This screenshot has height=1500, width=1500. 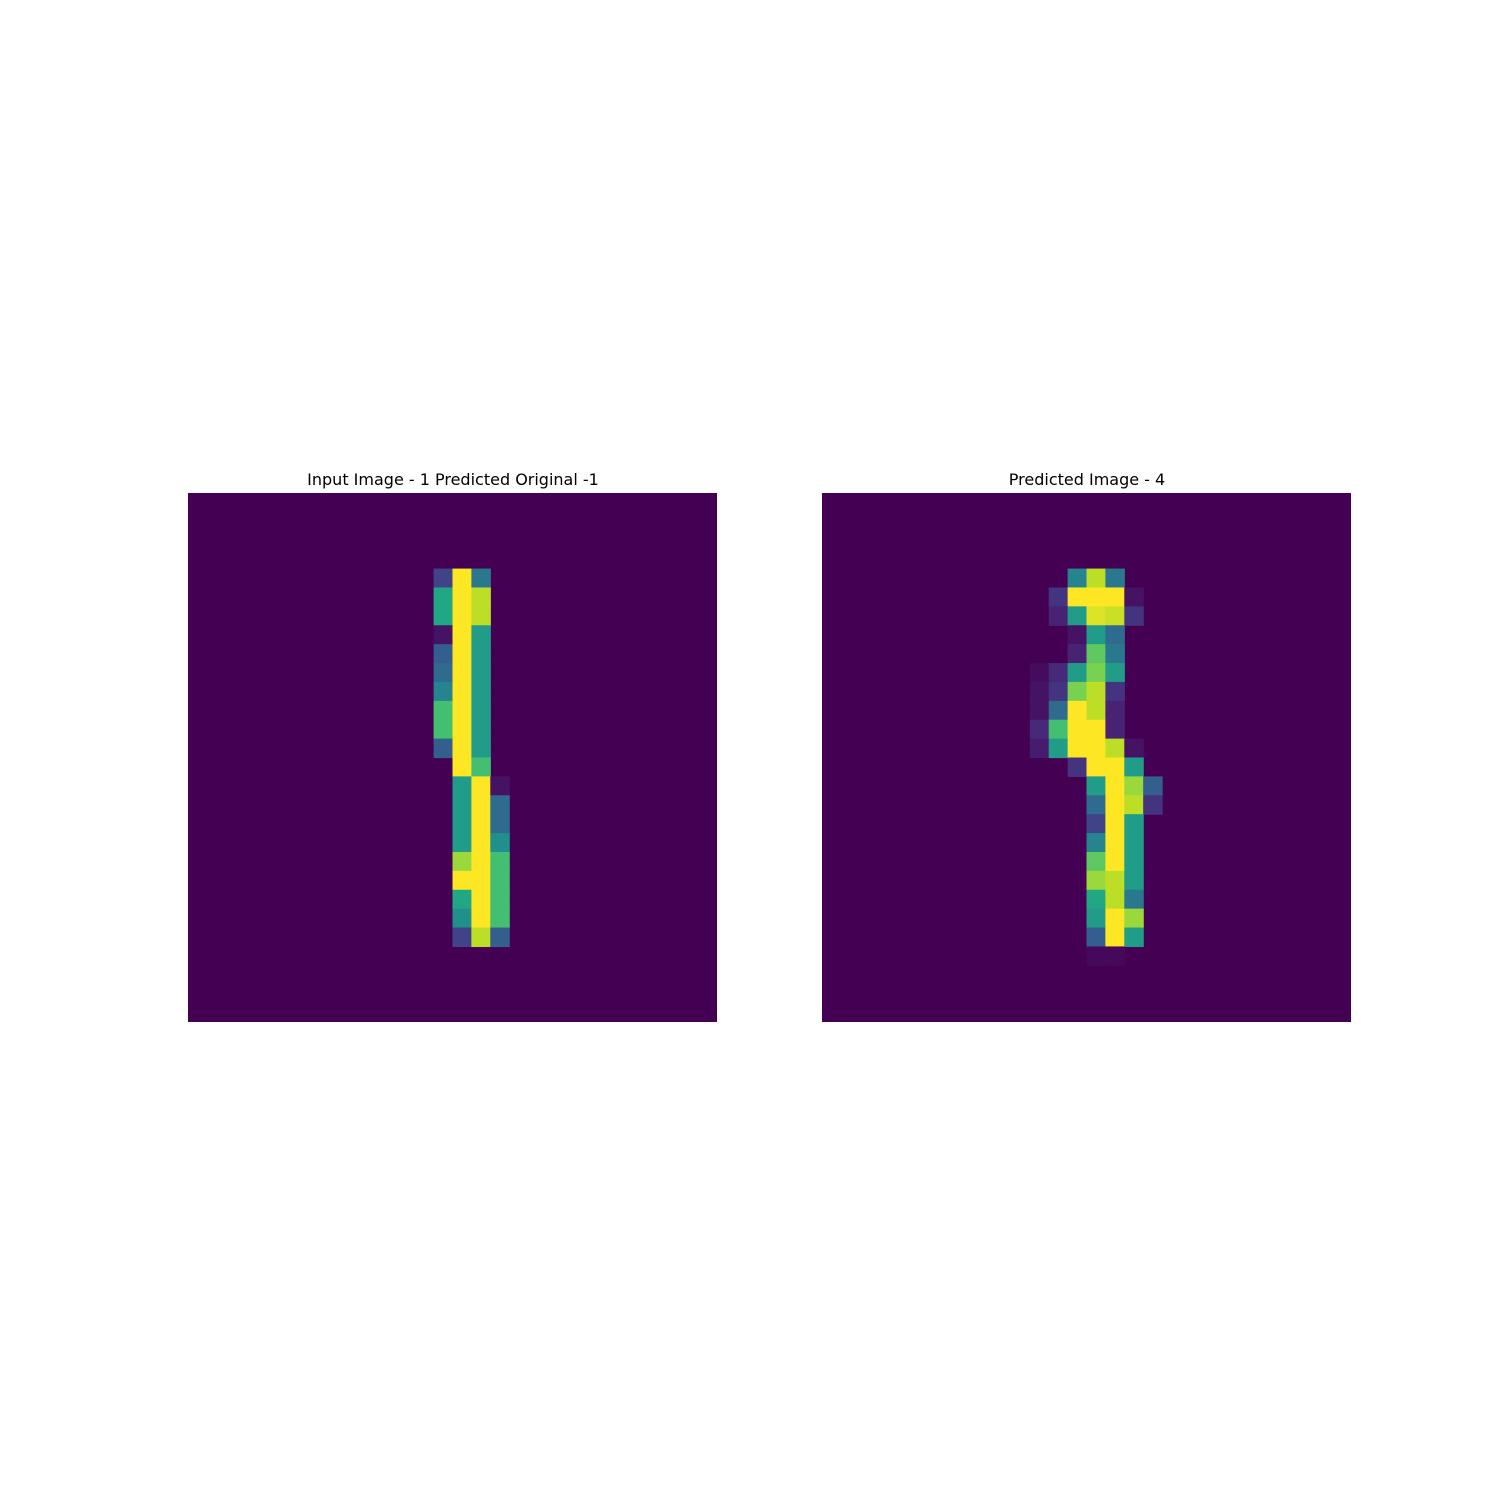 What do you see at coordinates (453, 479) in the screenshot?
I see `input-image-title: Input Image - 1 Predicted Original -1` at bounding box center [453, 479].